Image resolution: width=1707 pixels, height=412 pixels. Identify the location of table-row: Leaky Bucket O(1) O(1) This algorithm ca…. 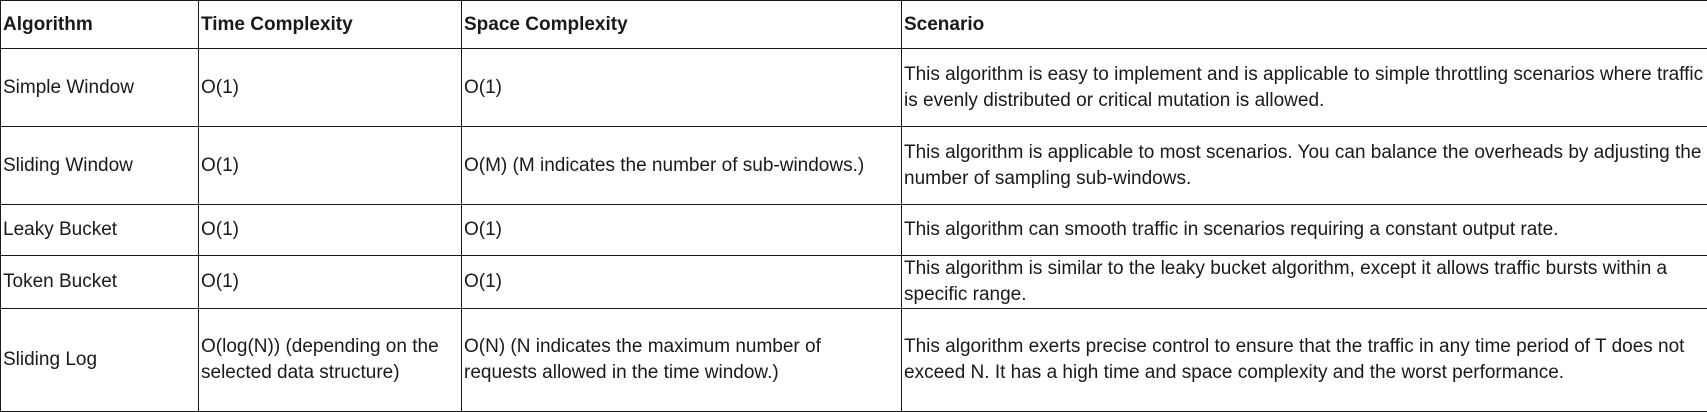
(854, 230).